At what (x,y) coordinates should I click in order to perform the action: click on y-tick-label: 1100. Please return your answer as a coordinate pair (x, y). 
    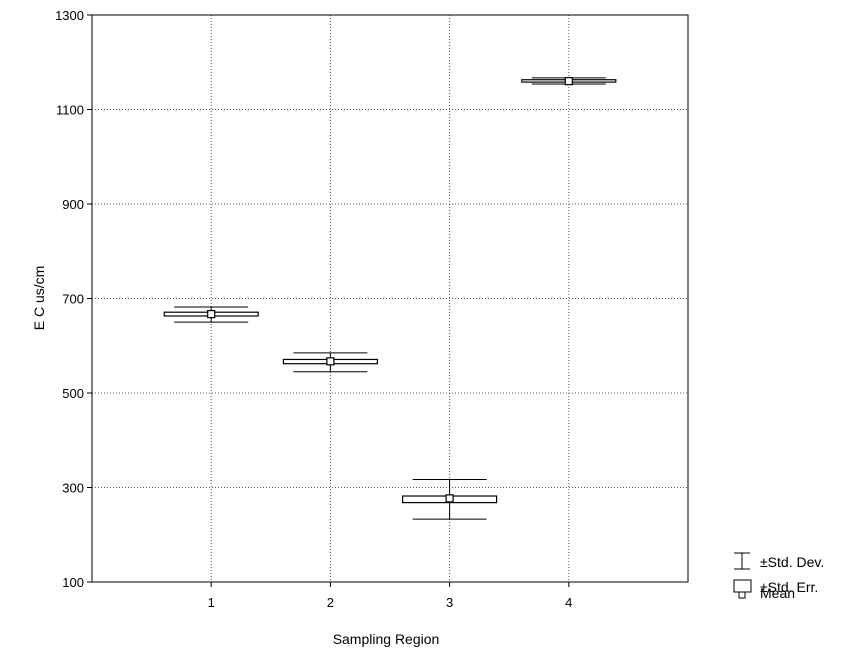
    Looking at the image, I should click on (70, 110).